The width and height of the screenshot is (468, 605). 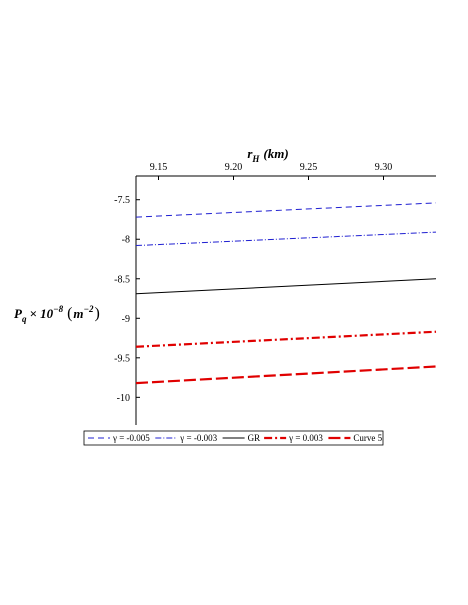 What do you see at coordinates (126, 319) in the screenshot?
I see `y-tick-label: -9` at bounding box center [126, 319].